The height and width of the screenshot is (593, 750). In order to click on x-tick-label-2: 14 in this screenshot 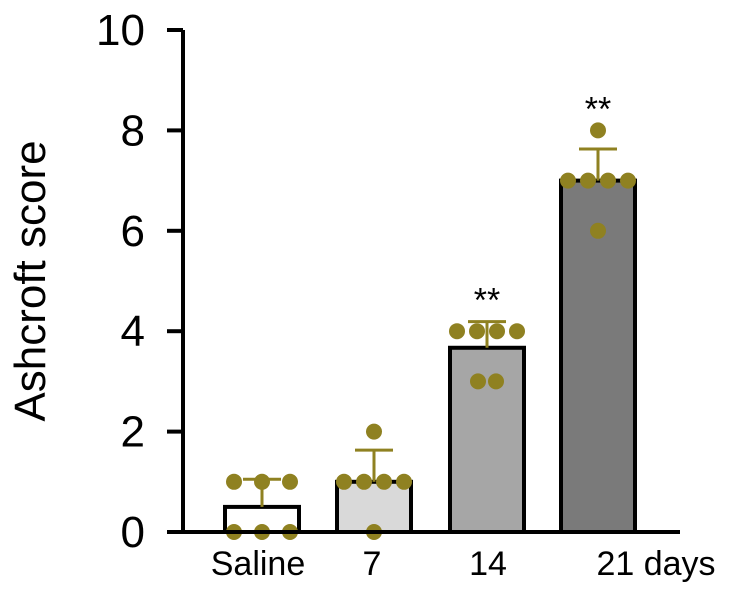, I will do `click(488, 564)`.